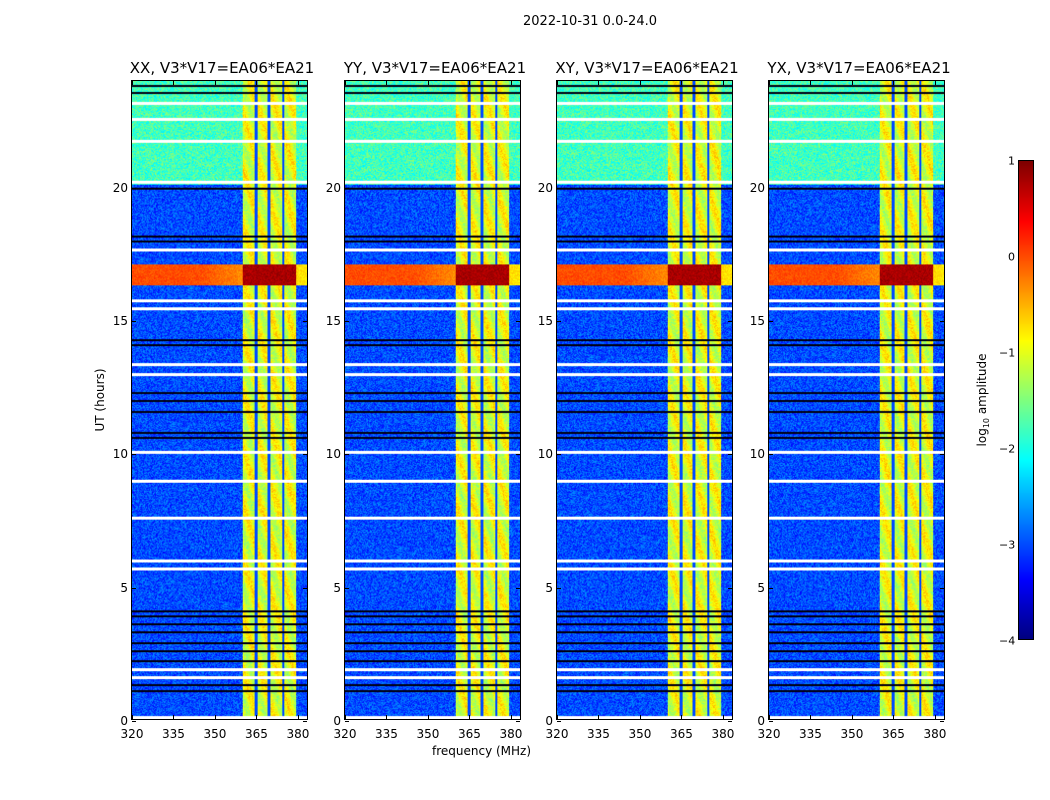 This screenshot has height=800, width=1050. I want to click on colorbar-gradient, so click(1026, 400).